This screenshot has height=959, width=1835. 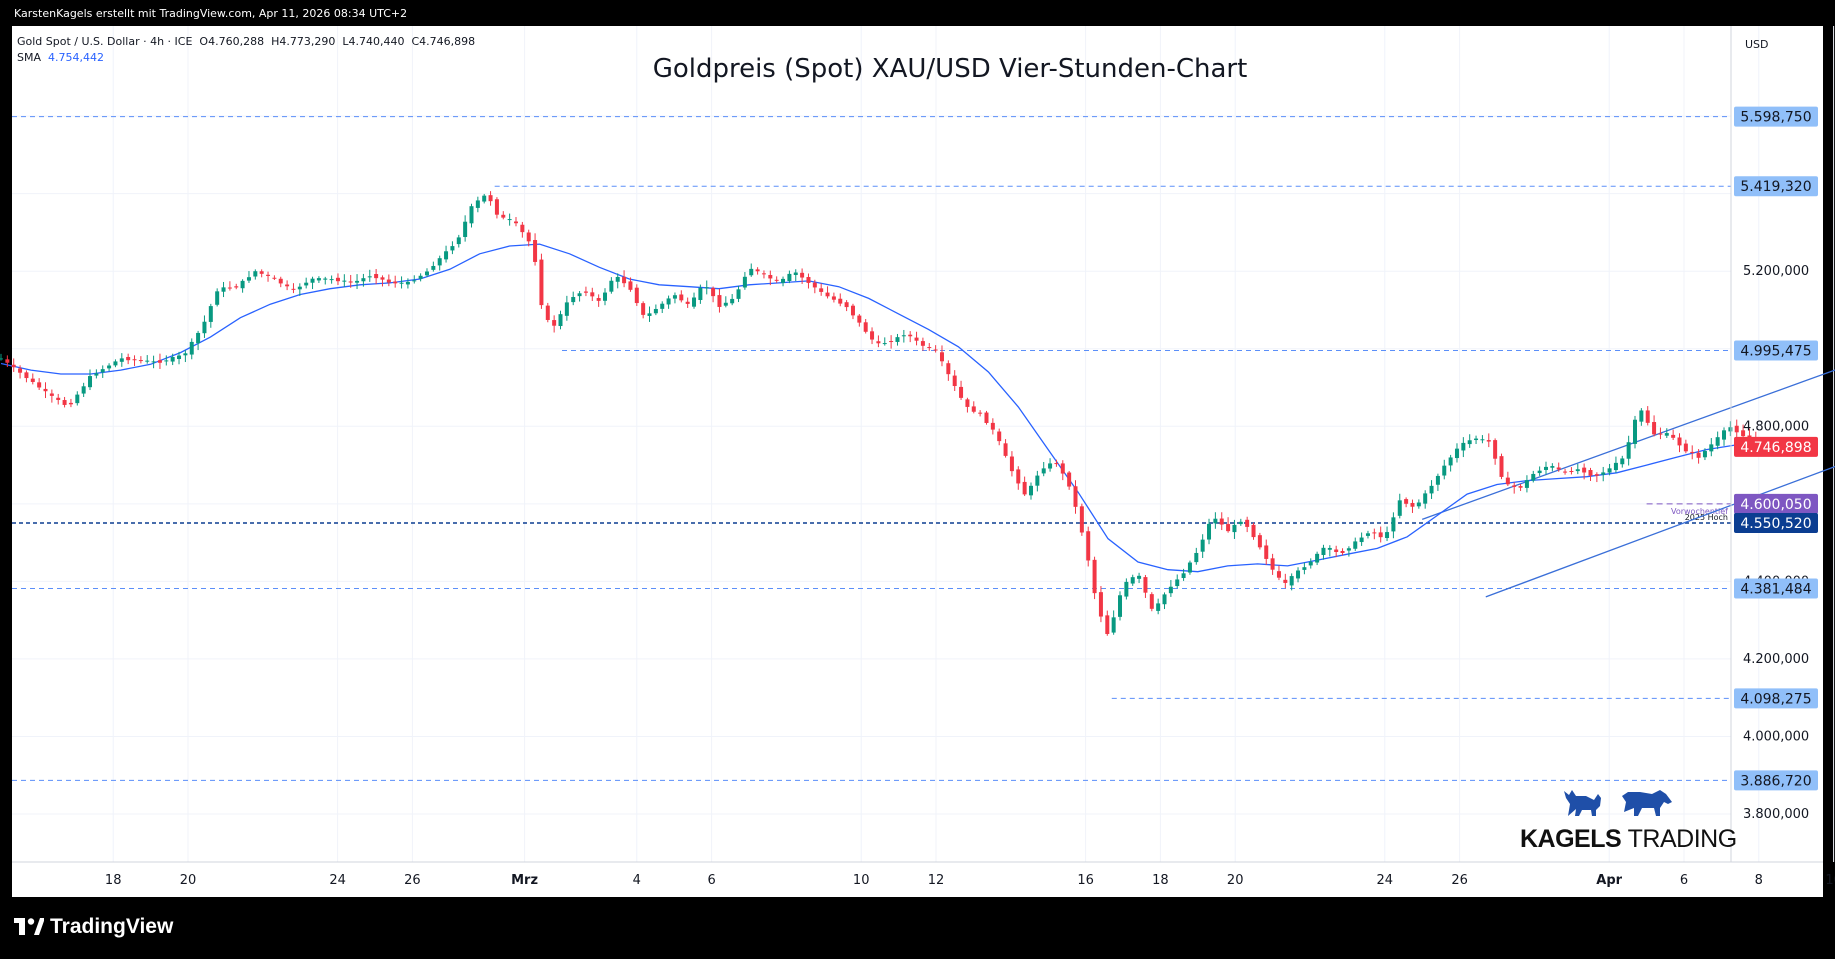 I want to click on sma-value: 4.754,442, so click(x=76, y=57).